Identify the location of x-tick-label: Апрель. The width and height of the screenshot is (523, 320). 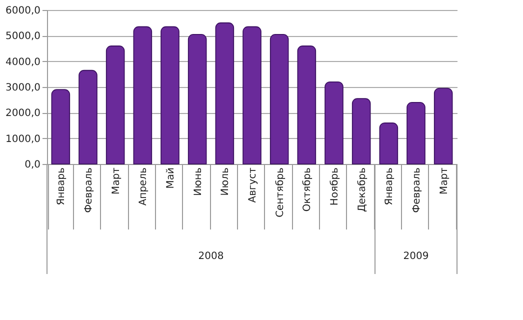
(144, 186).